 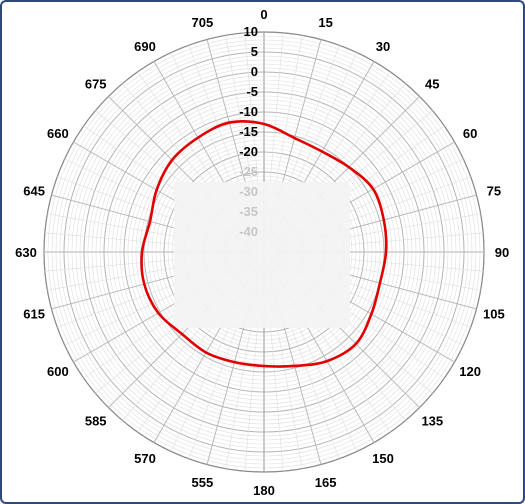 What do you see at coordinates (254, 71) in the screenshot?
I see `radial-tick-label: 0` at bounding box center [254, 71].